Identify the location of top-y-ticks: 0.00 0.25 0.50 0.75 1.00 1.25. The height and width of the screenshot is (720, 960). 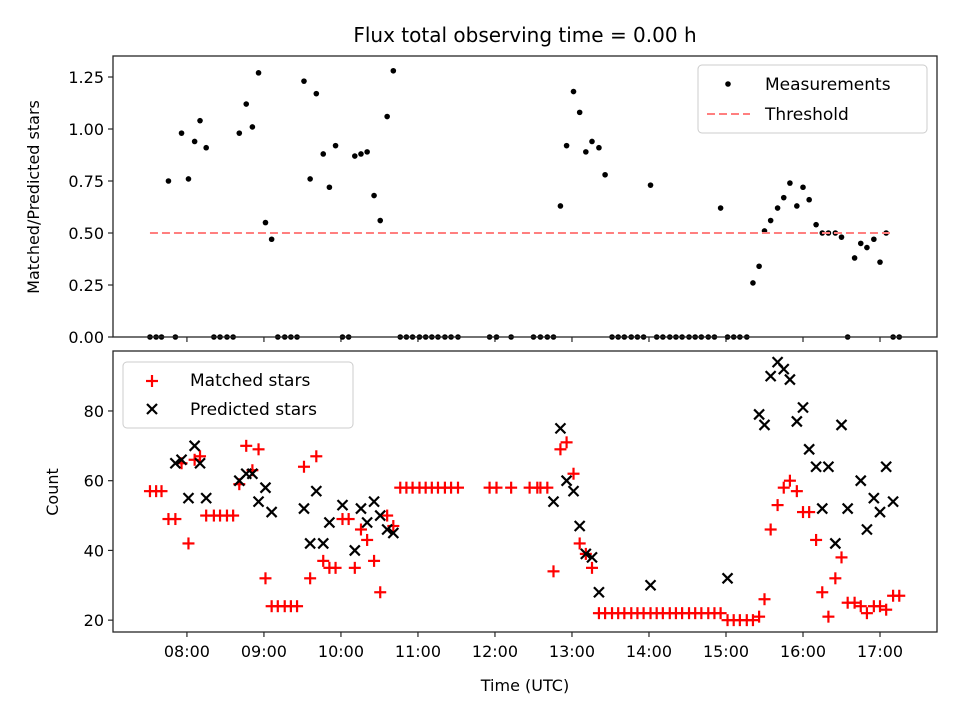
(90, 207).